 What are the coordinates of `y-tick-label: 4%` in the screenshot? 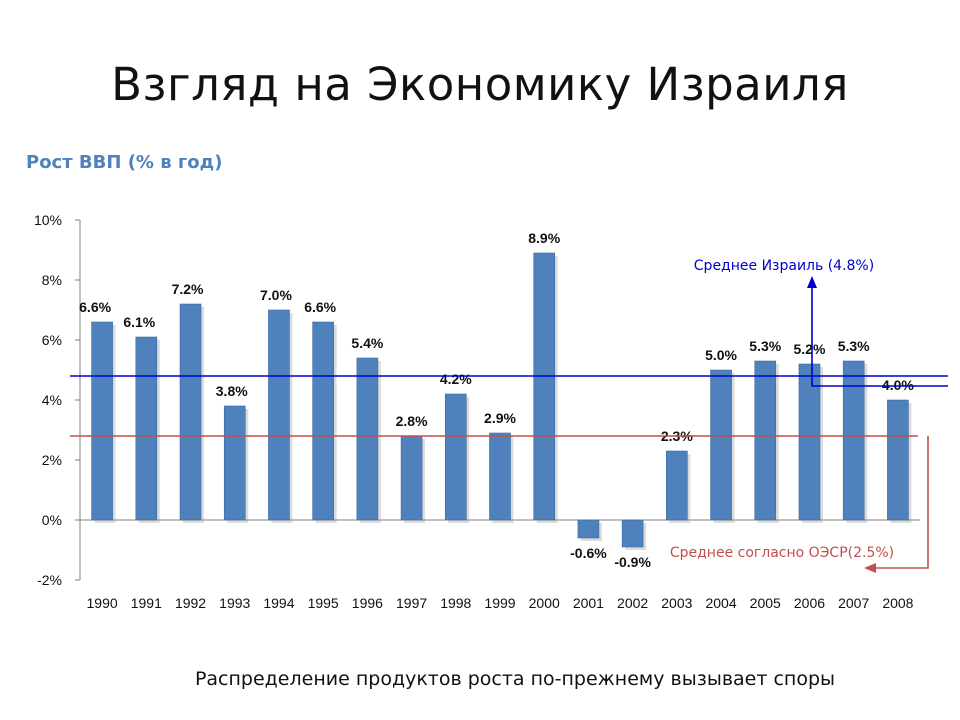 It's located at (52, 400).